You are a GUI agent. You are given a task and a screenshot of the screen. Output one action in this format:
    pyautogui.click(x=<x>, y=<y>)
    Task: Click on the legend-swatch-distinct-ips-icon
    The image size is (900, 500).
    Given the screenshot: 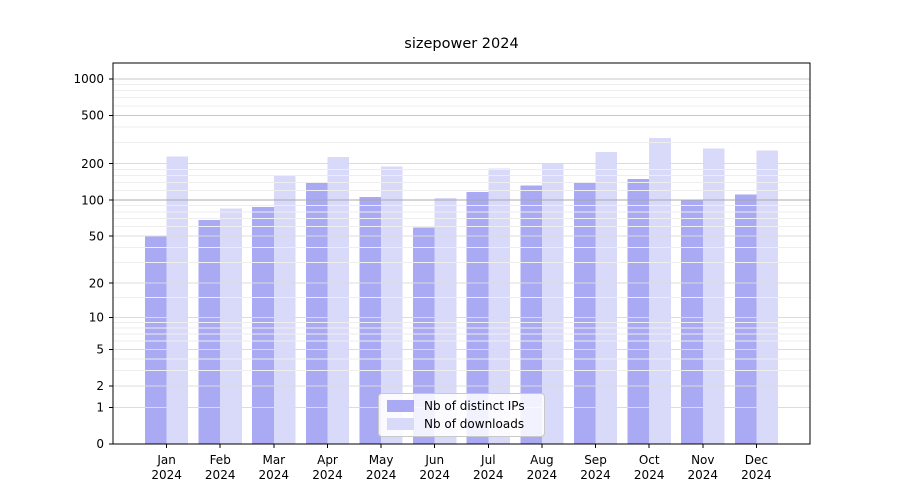 What is the action you would take?
    pyautogui.click(x=400, y=406)
    